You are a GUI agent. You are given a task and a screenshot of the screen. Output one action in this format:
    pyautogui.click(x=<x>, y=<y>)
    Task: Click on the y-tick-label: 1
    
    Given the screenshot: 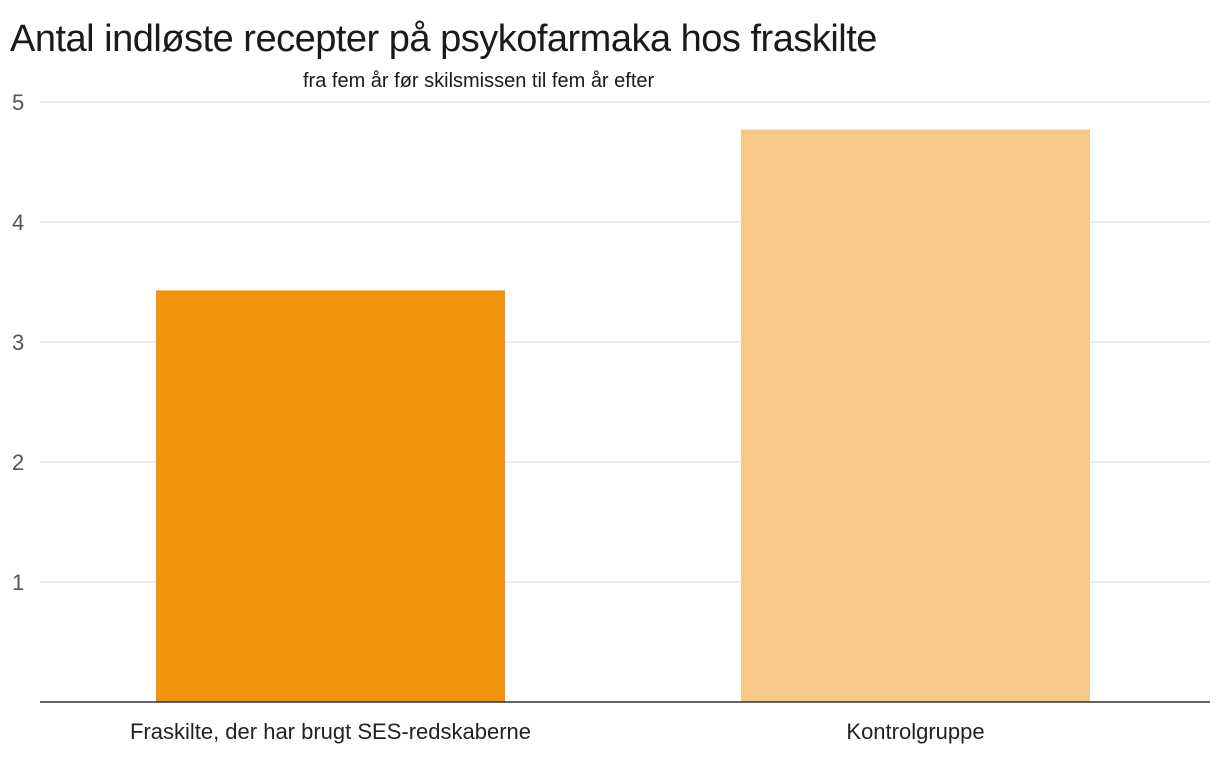 What is the action you would take?
    pyautogui.click(x=18, y=582)
    